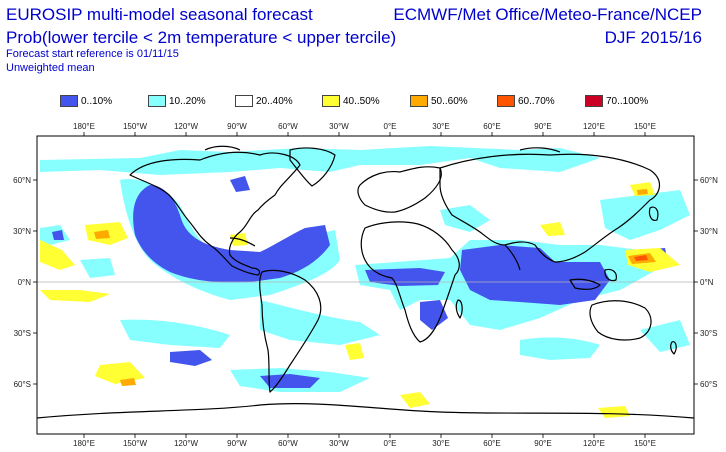 This screenshot has width=726, height=452. I want to click on legend-item: 70..100%, so click(616, 101).